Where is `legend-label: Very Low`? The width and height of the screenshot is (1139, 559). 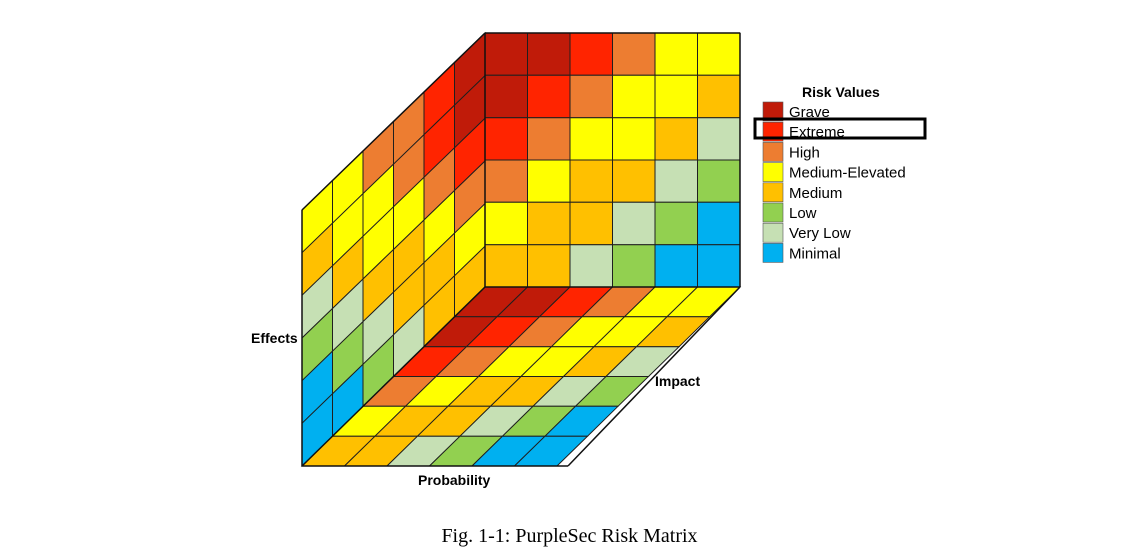 legend-label: Very Low is located at coordinates (820, 233).